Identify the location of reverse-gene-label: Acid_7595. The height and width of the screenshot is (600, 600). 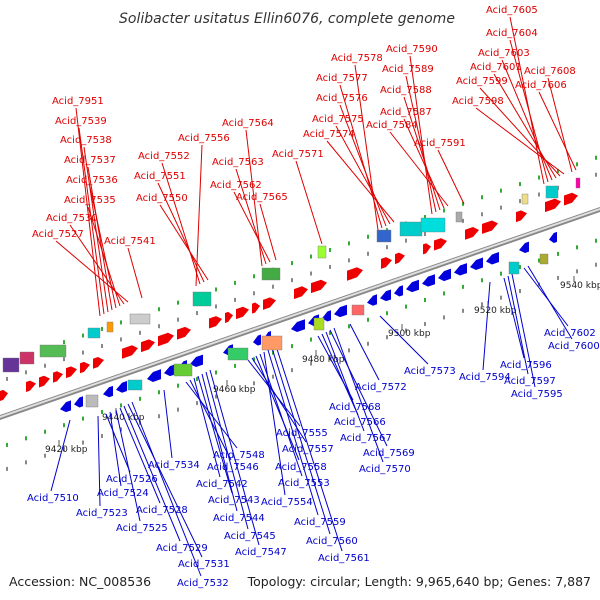
(537, 394).